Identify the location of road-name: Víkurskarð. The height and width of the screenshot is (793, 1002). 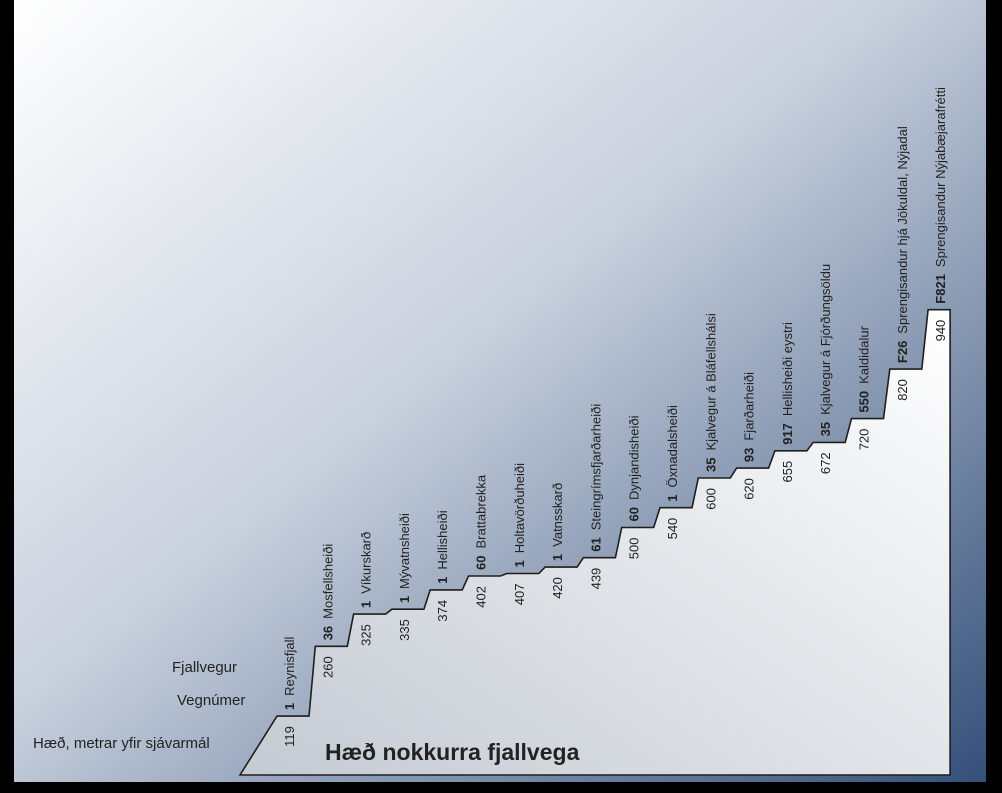
(366, 563).